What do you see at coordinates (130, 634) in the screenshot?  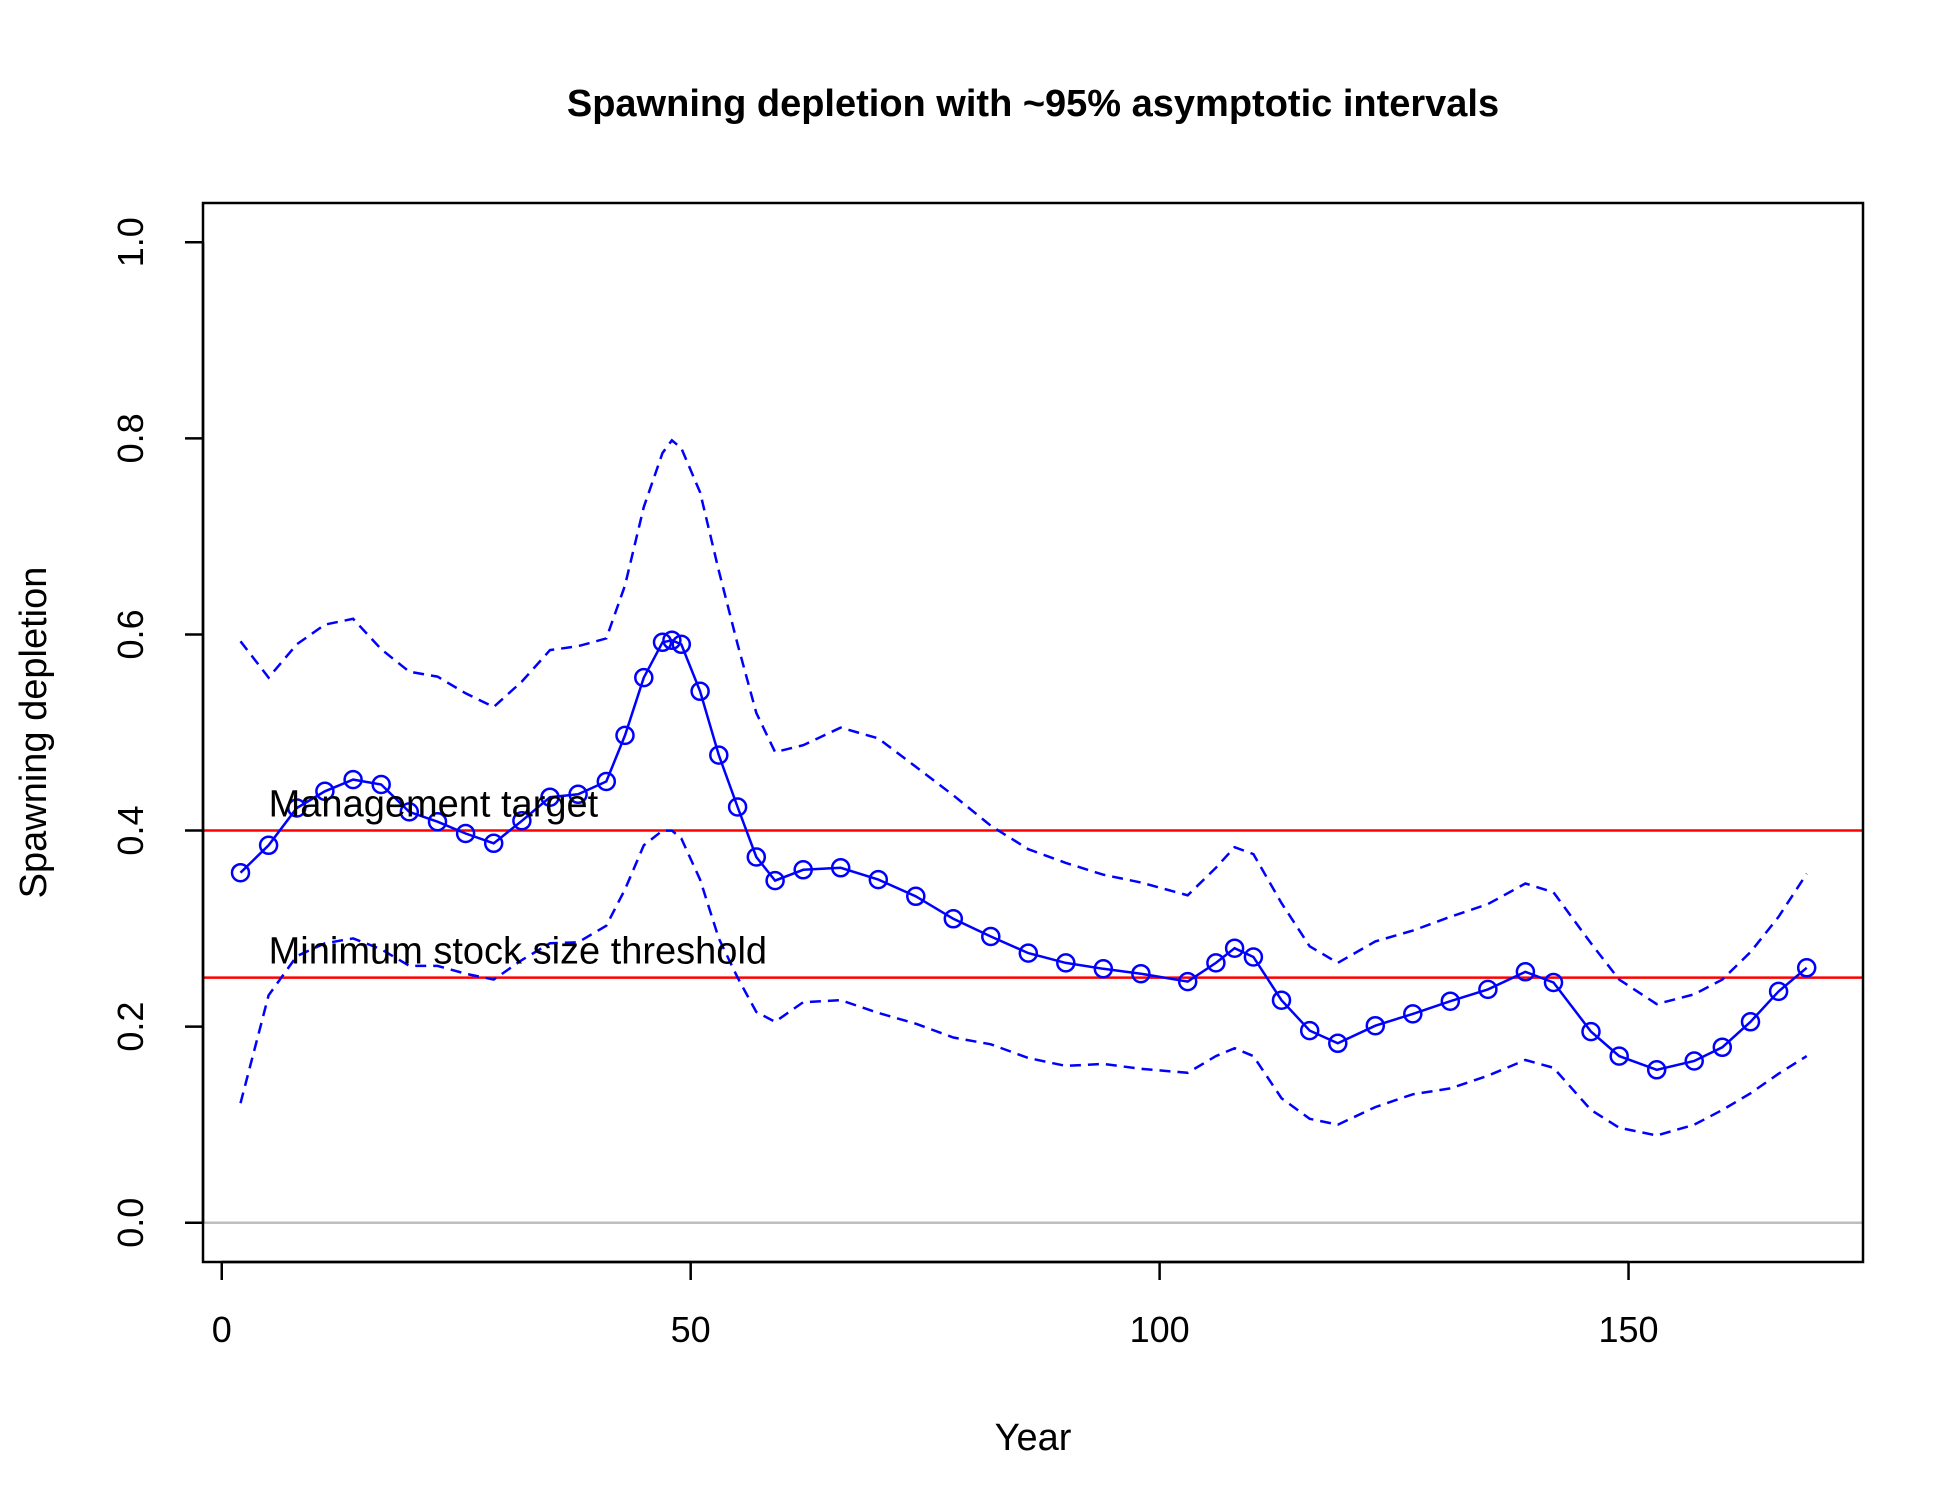 I see `y-tick-label: 0.6` at bounding box center [130, 634].